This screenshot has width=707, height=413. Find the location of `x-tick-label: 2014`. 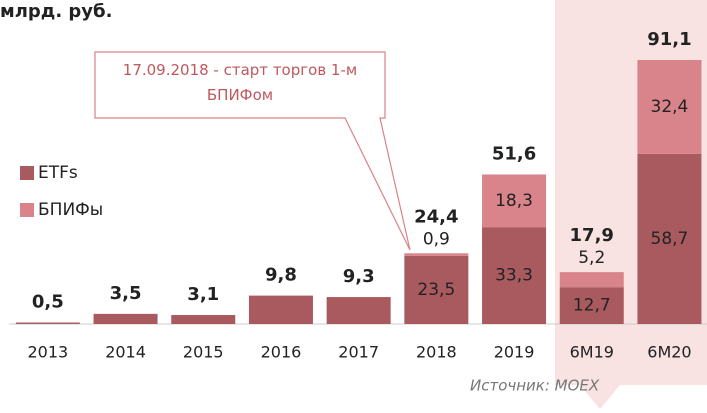

x-tick-label: 2014 is located at coordinates (125, 352).